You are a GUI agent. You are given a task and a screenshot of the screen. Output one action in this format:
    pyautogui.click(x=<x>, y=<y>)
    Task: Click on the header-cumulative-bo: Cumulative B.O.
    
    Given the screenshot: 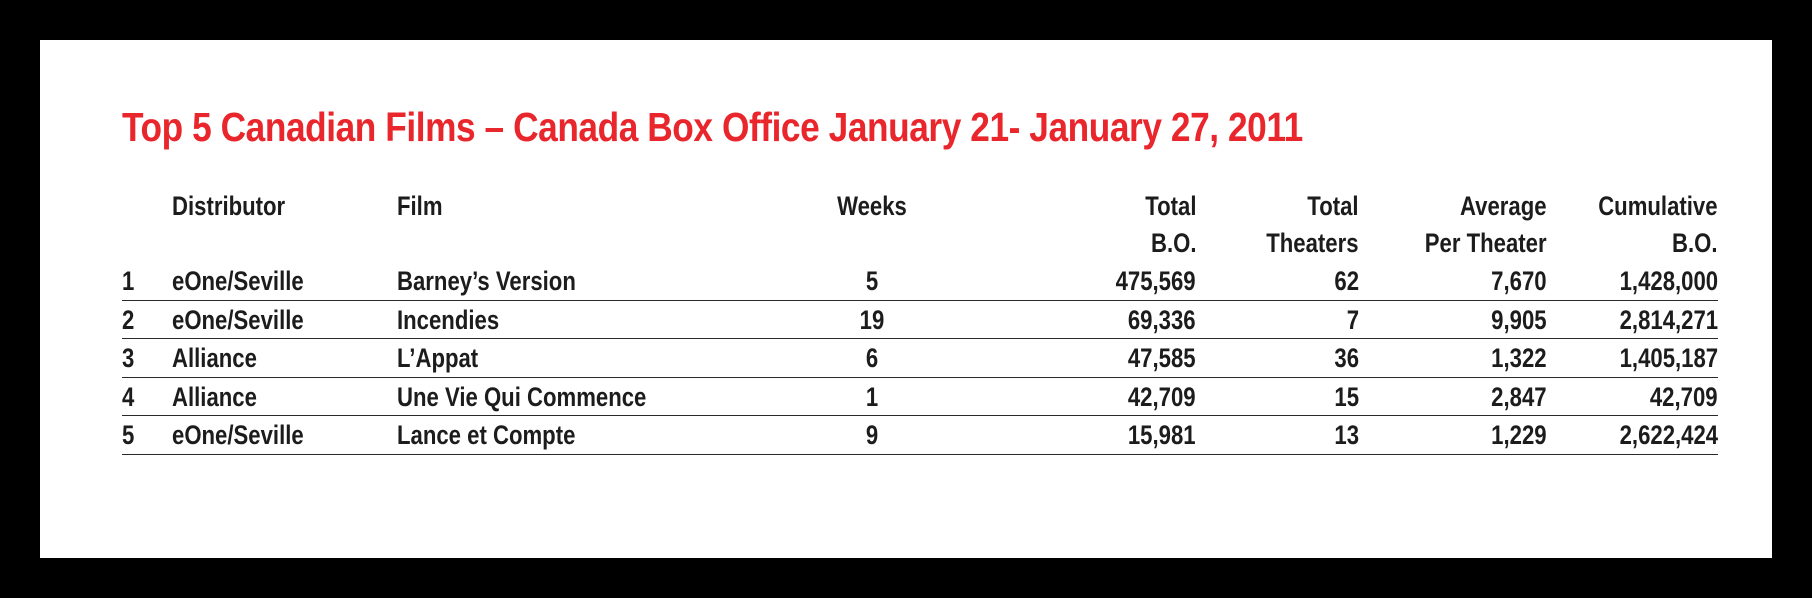 What is the action you would take?
    pyautogui.click(x=1658, y=225)
    